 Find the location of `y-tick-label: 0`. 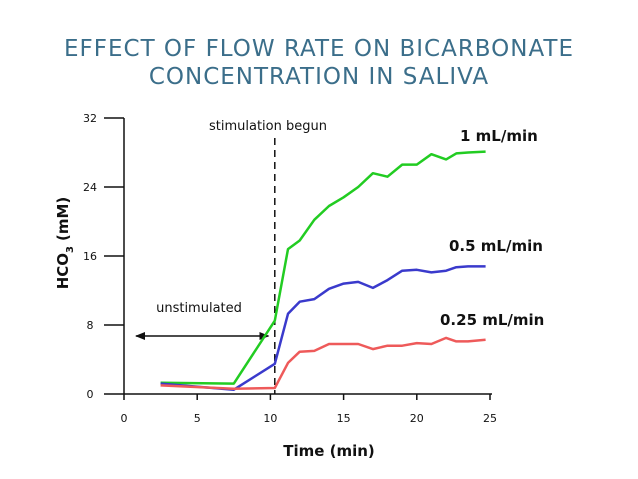

y-tick-label: 0 is located at coordinates (90, 394).